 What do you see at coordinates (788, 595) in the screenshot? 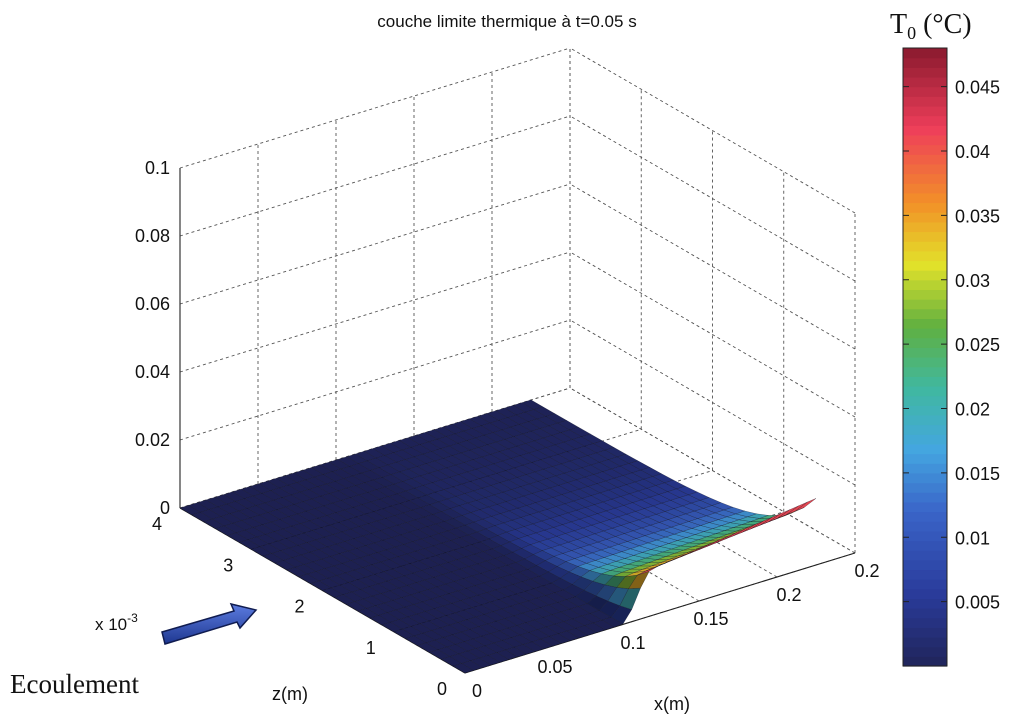
I see `x-tick-label: 0.2` at bounding box center [788, 595].